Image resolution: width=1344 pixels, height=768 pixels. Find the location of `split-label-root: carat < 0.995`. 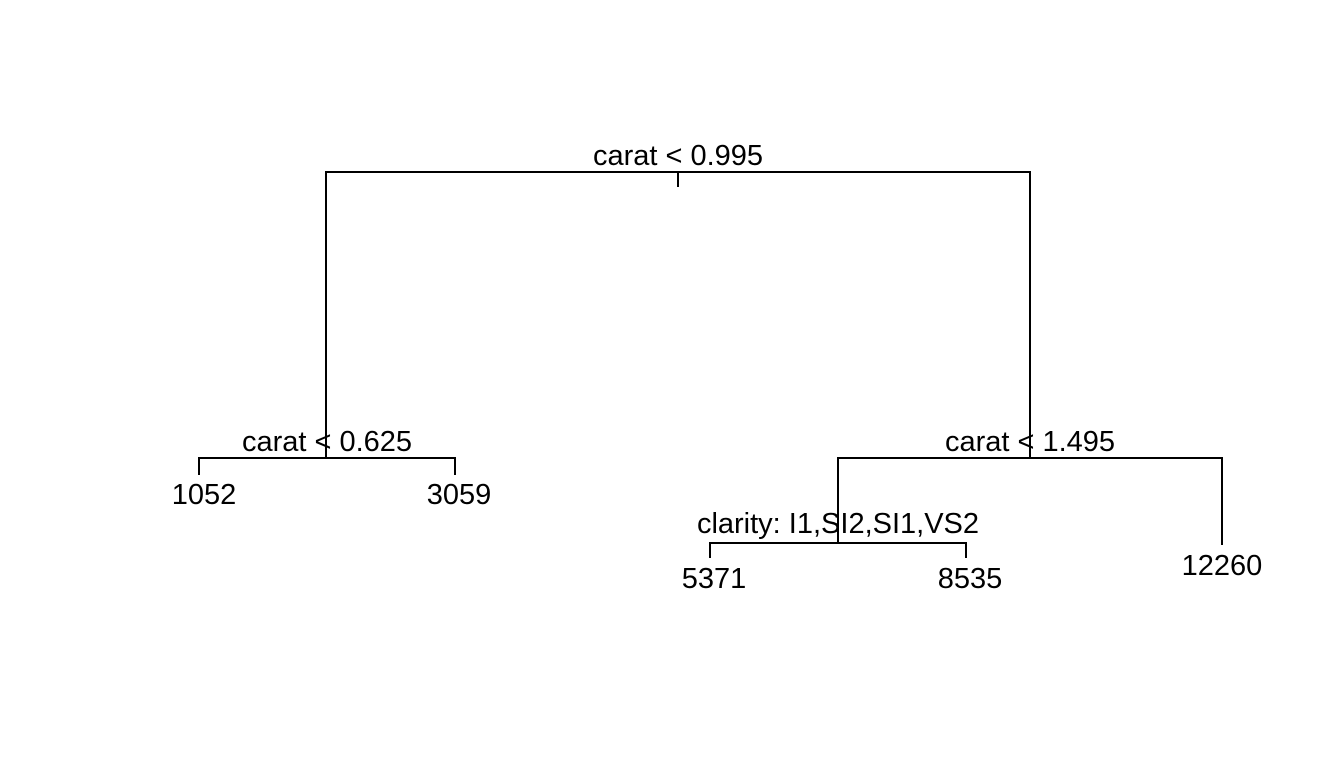

split-label-root: carat < 0.995 is located at coordinates (678, 156).